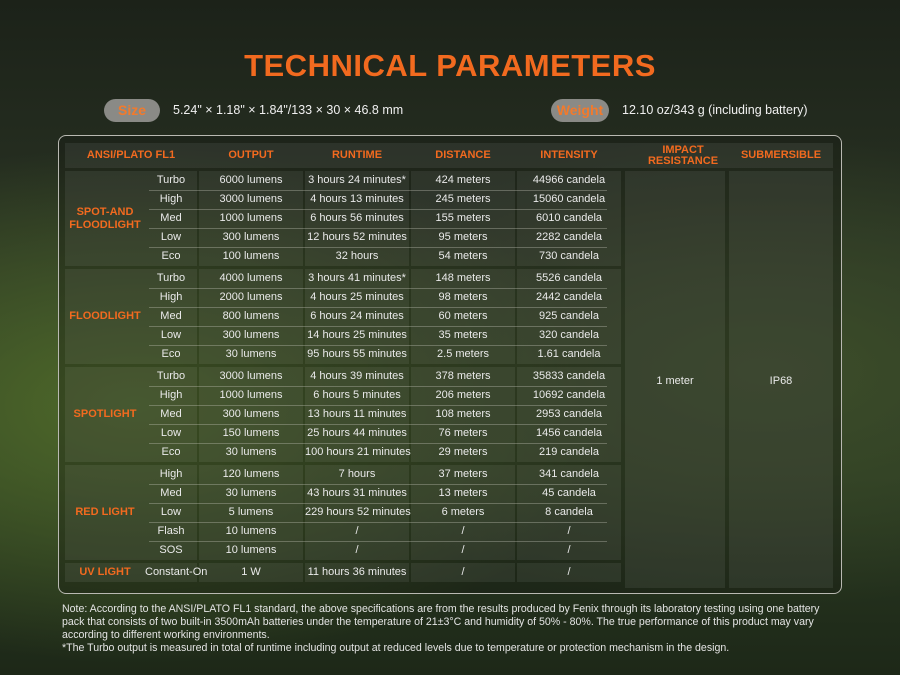 This screenshot has height=675, width=900. Describe the element at coordinates (569, 474) in the screenshot. I see `cell: 341 candela` at that location.